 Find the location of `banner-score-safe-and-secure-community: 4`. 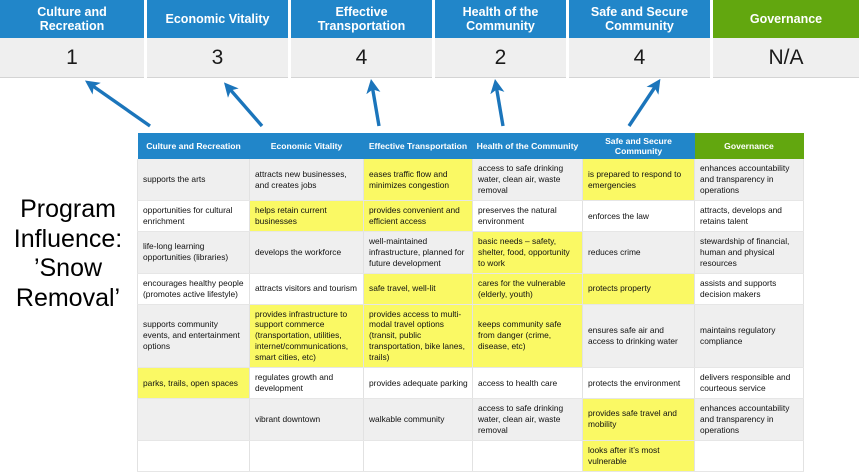

banner-score-safe-and-secure-community: 4 is located at coordinates (639, 58).